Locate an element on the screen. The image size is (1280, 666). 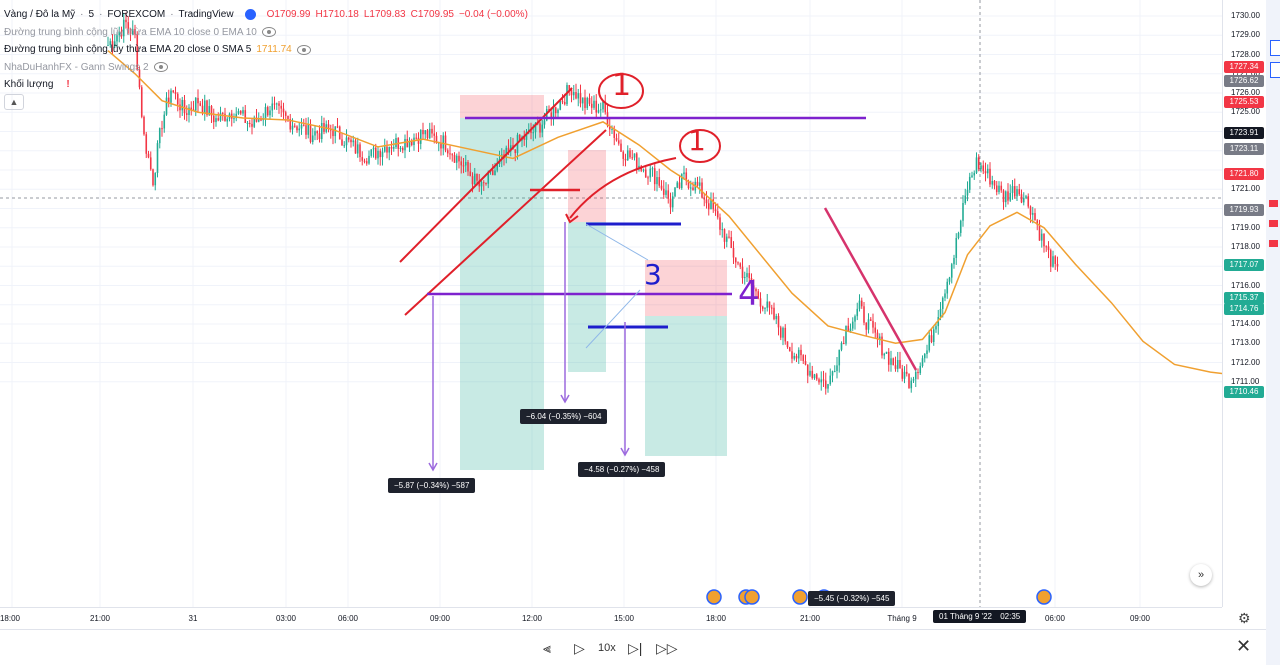
annotation-4: 4 is located at coordinates (749, 294).